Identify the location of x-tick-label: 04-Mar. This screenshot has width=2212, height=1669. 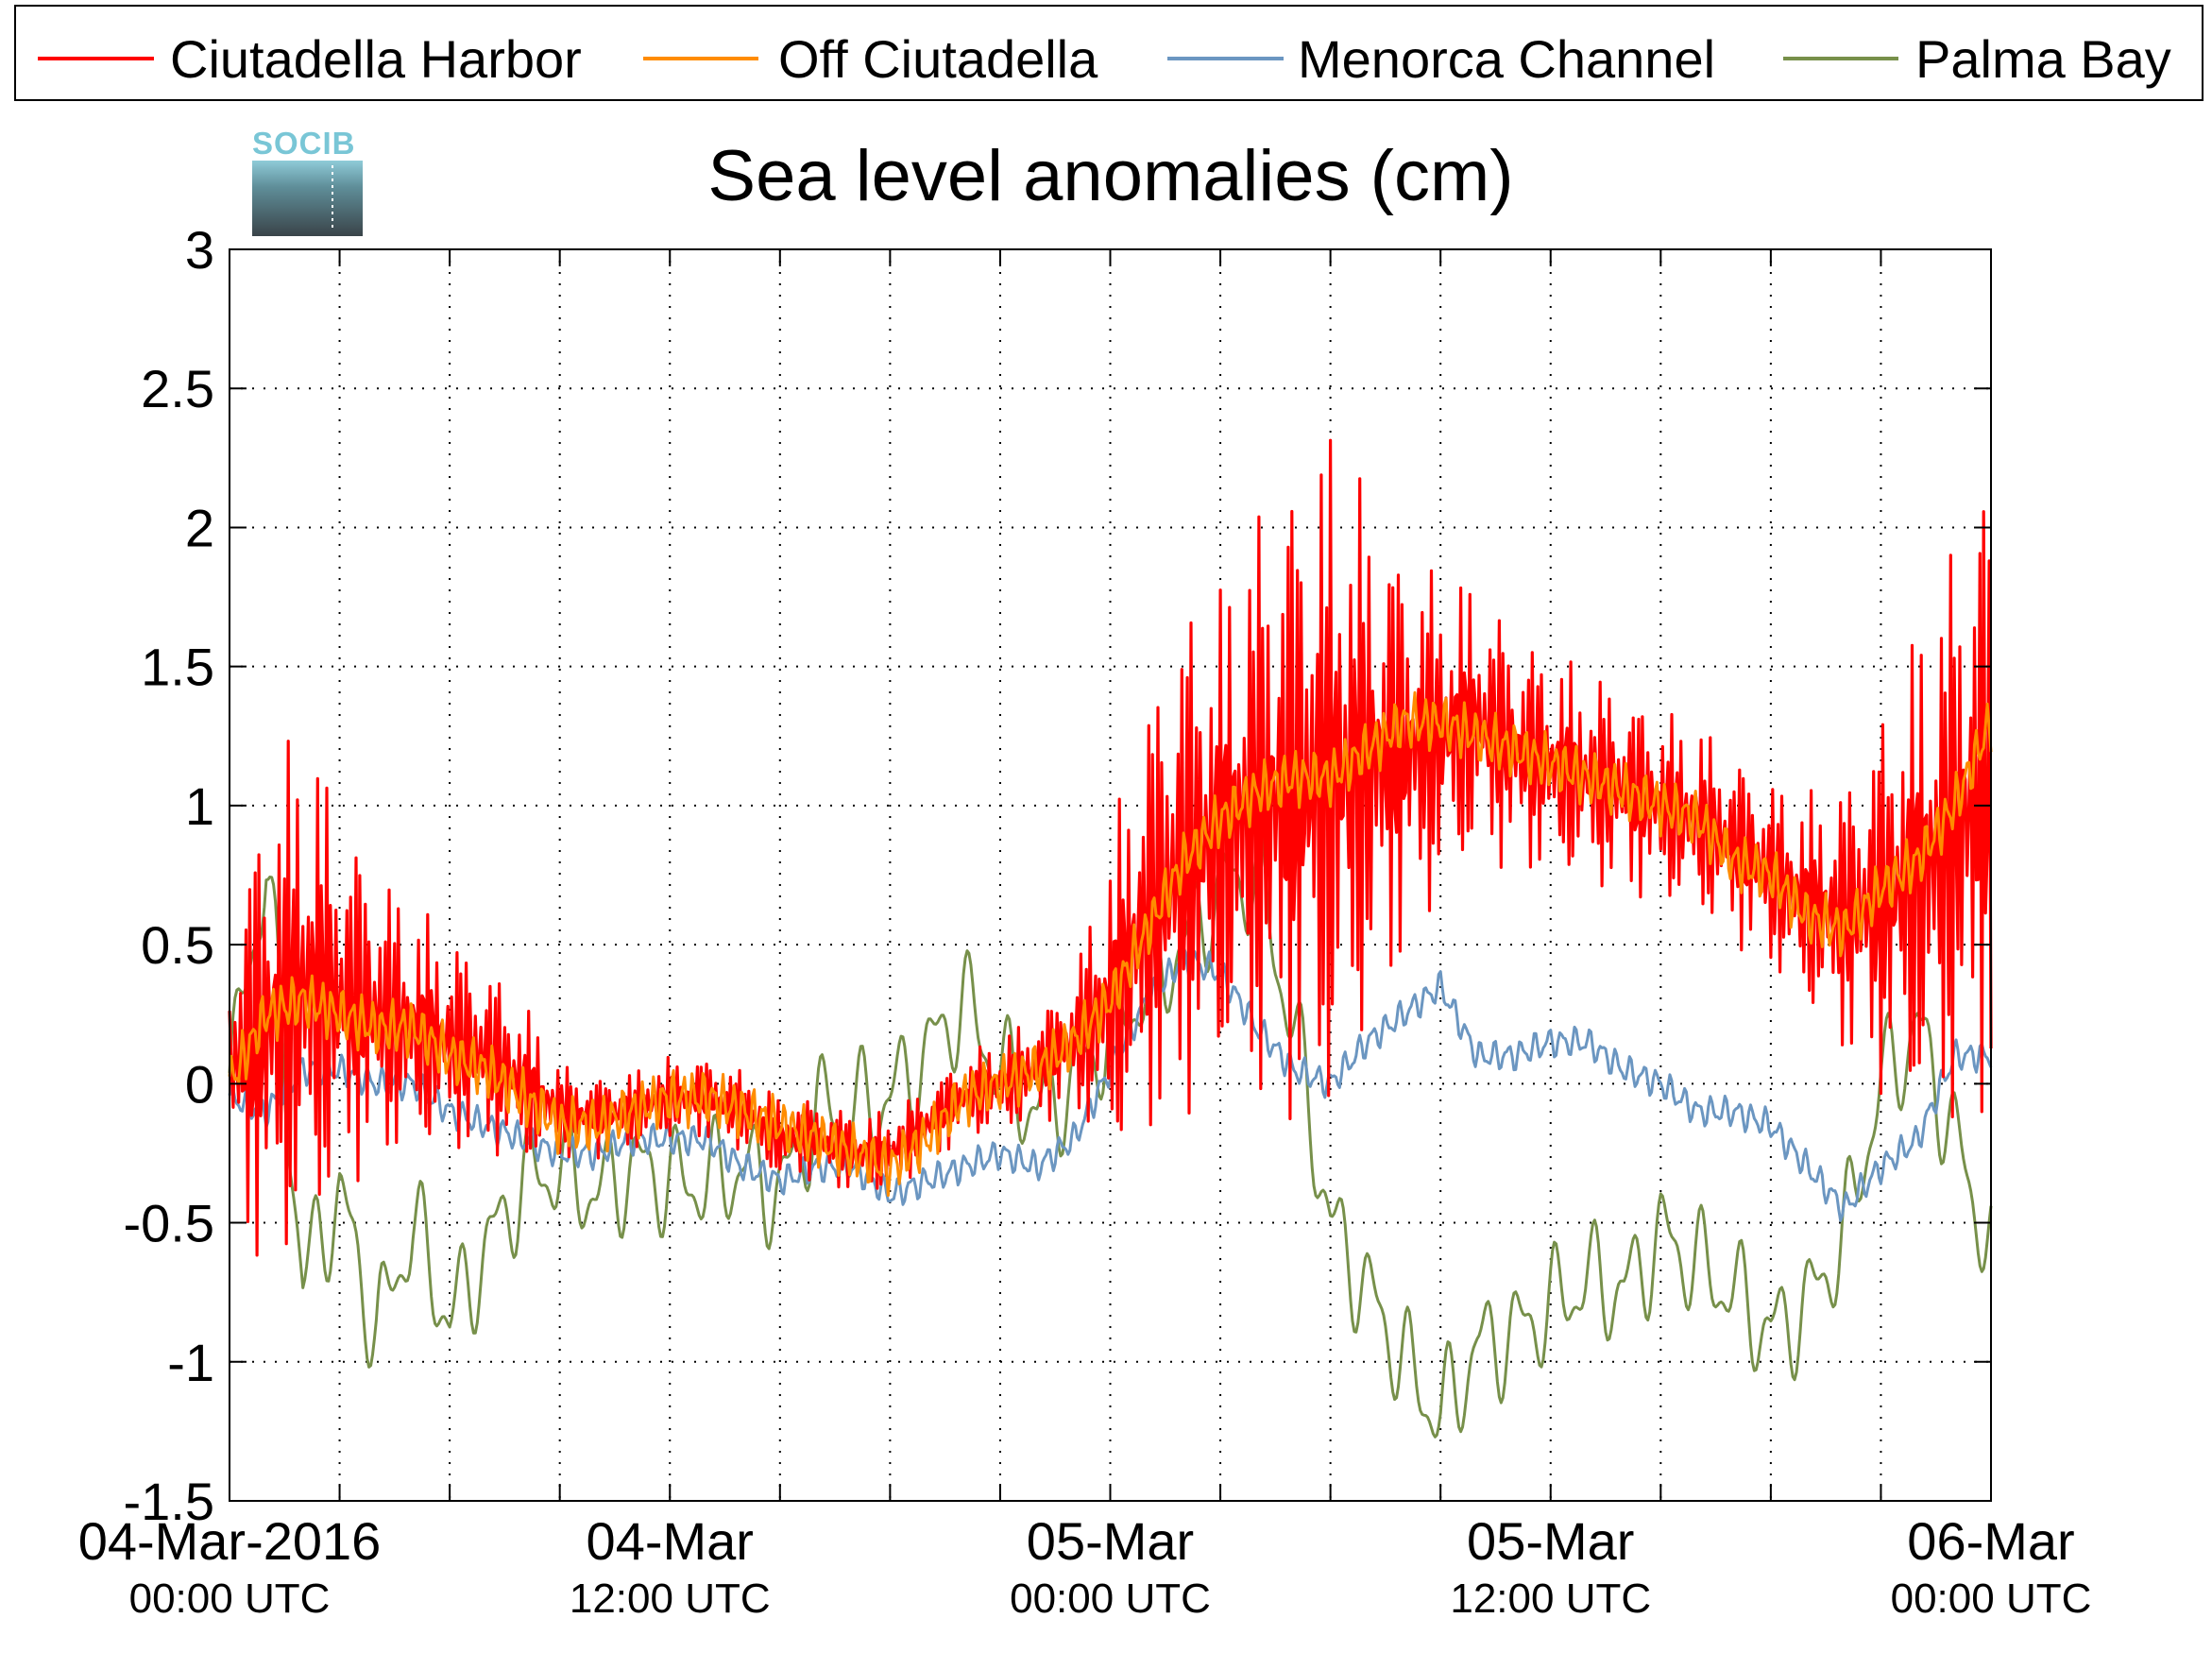
(670, 1541).